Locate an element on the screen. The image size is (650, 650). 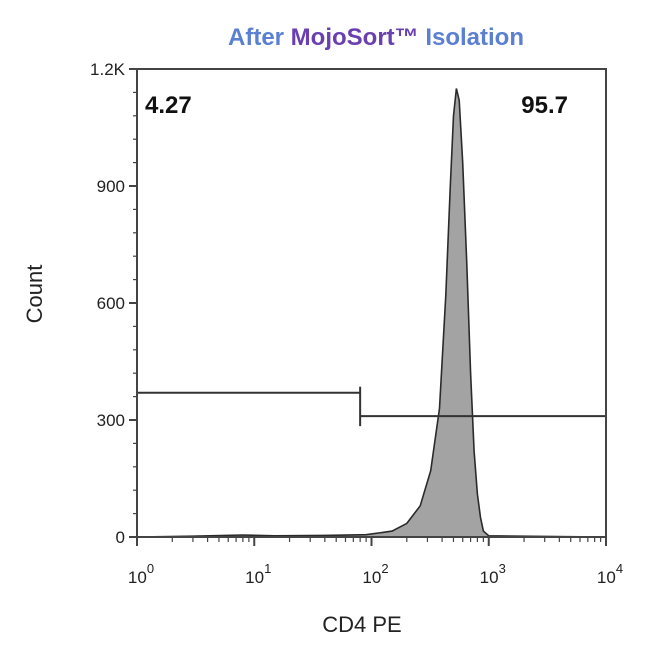
x-tick-label-3: 10³ is located at coordinates (493, 574).